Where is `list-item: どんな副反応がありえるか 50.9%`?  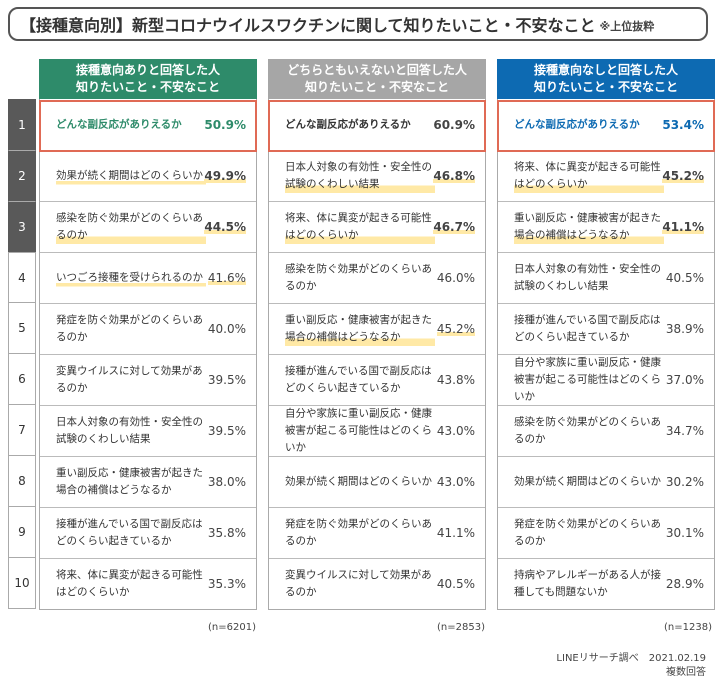 list-item: どんな副反応がありえるか 50.9% is located at coordinates (148, 124).